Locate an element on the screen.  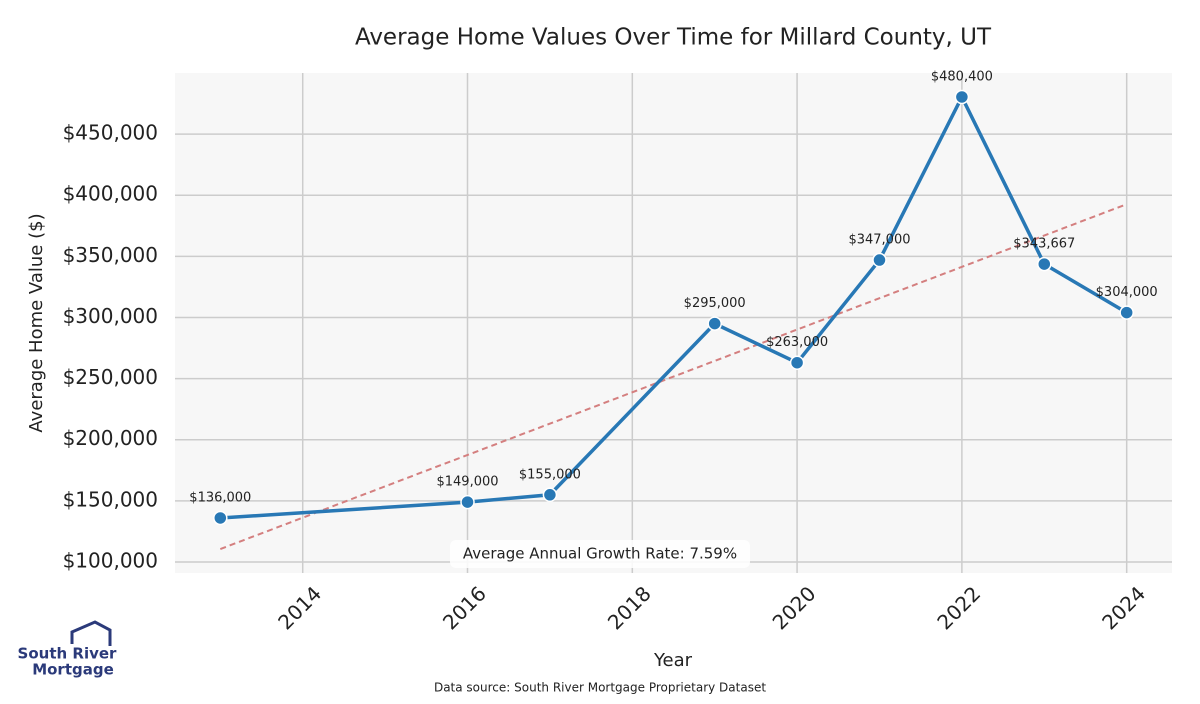
y-tick-label: $400,000 is located at coordinates (110, 194).